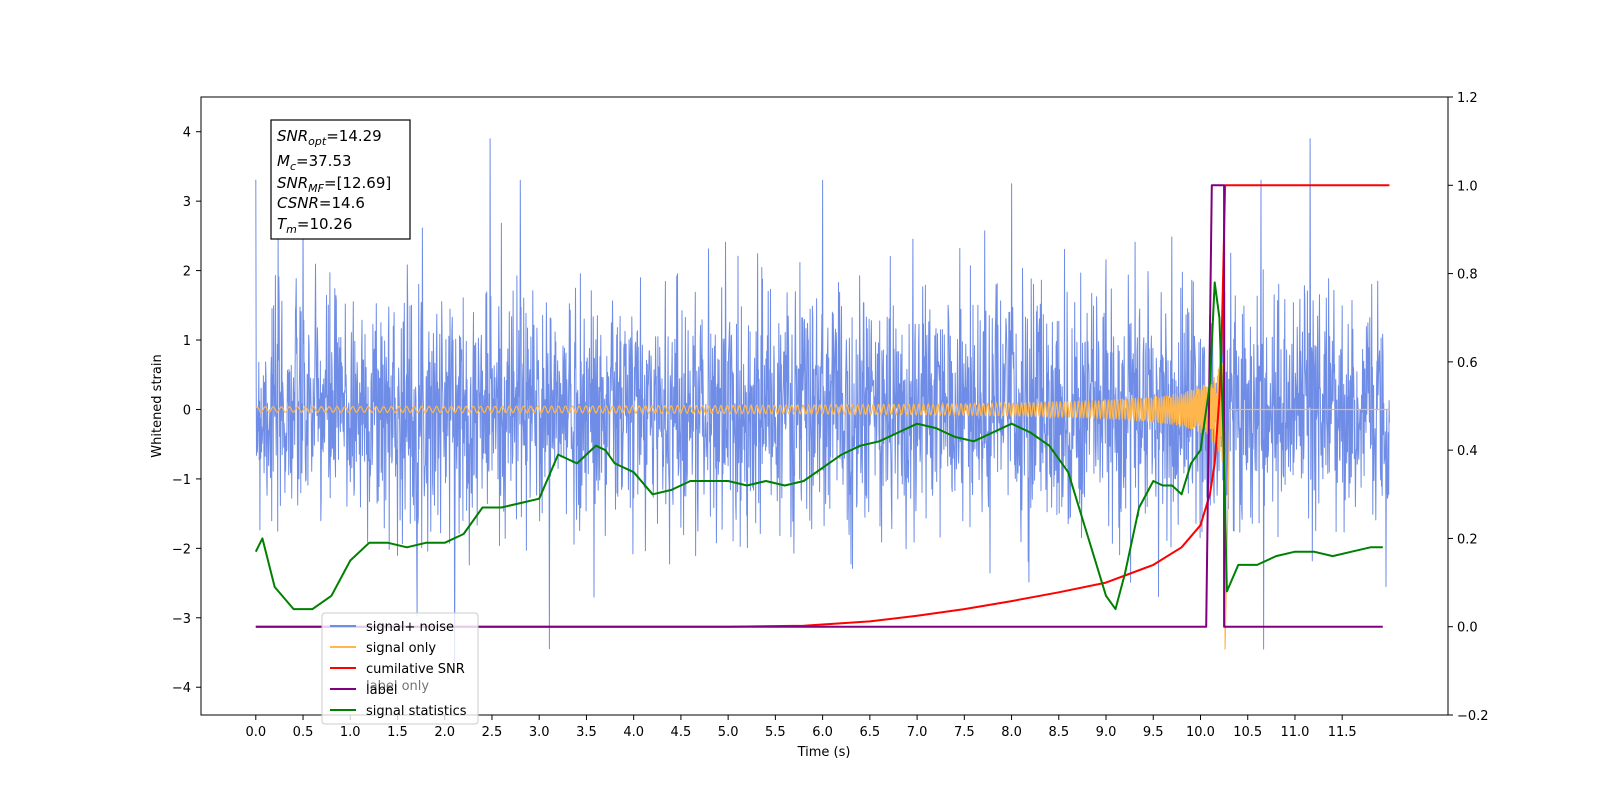 Image resolution: width=1600 pixels, height=800 pixels. Describe the element at coordinates (181, 549) in the screenshot. I see `y-tick-label: −2` at that location.